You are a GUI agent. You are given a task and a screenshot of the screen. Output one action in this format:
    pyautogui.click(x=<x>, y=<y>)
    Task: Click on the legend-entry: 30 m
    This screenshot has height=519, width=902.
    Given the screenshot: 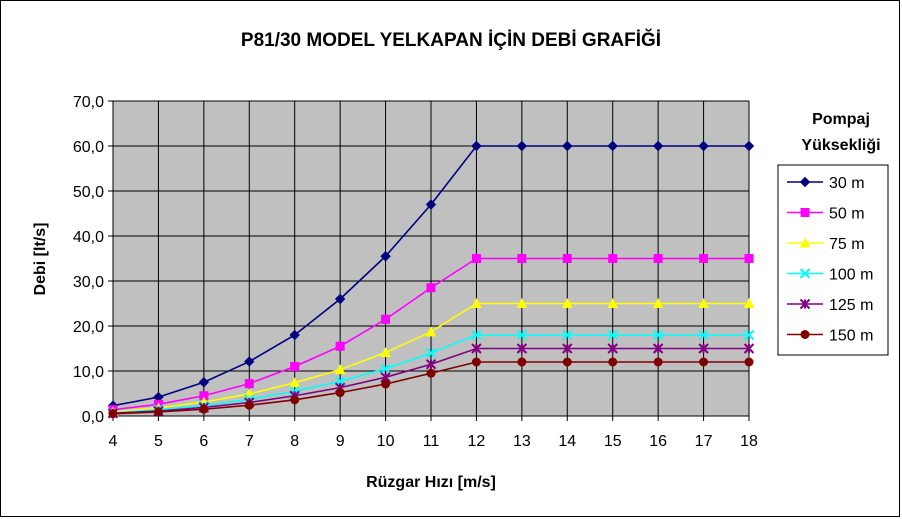 What is the action you would take?
    pyautogui.click(x=826, y=183)
    